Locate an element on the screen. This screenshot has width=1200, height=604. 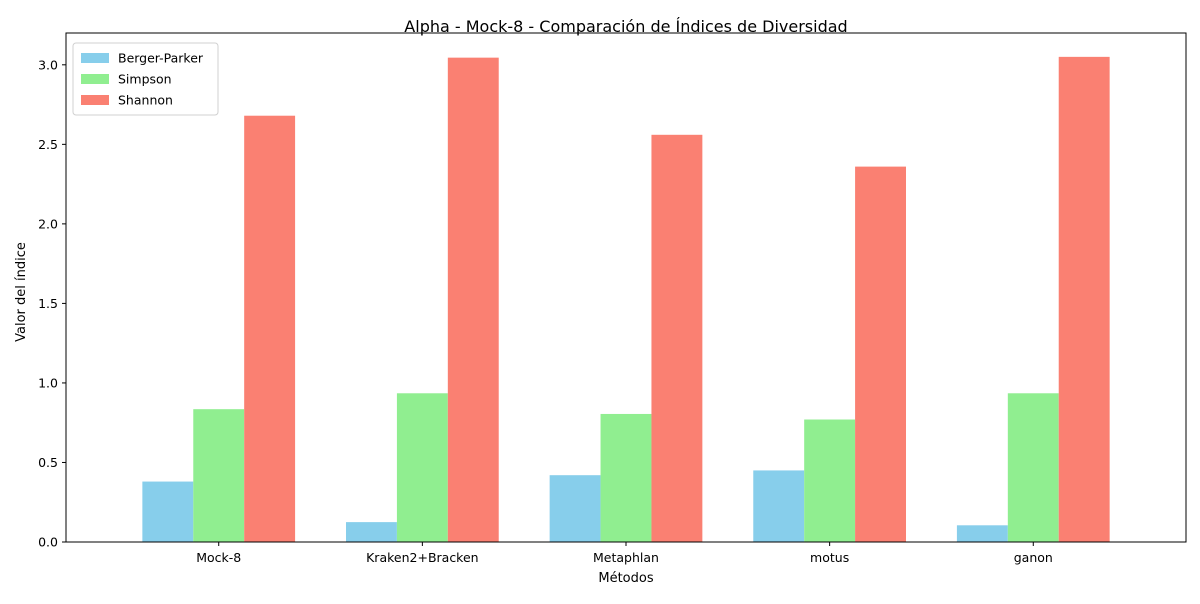
y-tick-label: 1.0 is located at coordinates (48, 382).